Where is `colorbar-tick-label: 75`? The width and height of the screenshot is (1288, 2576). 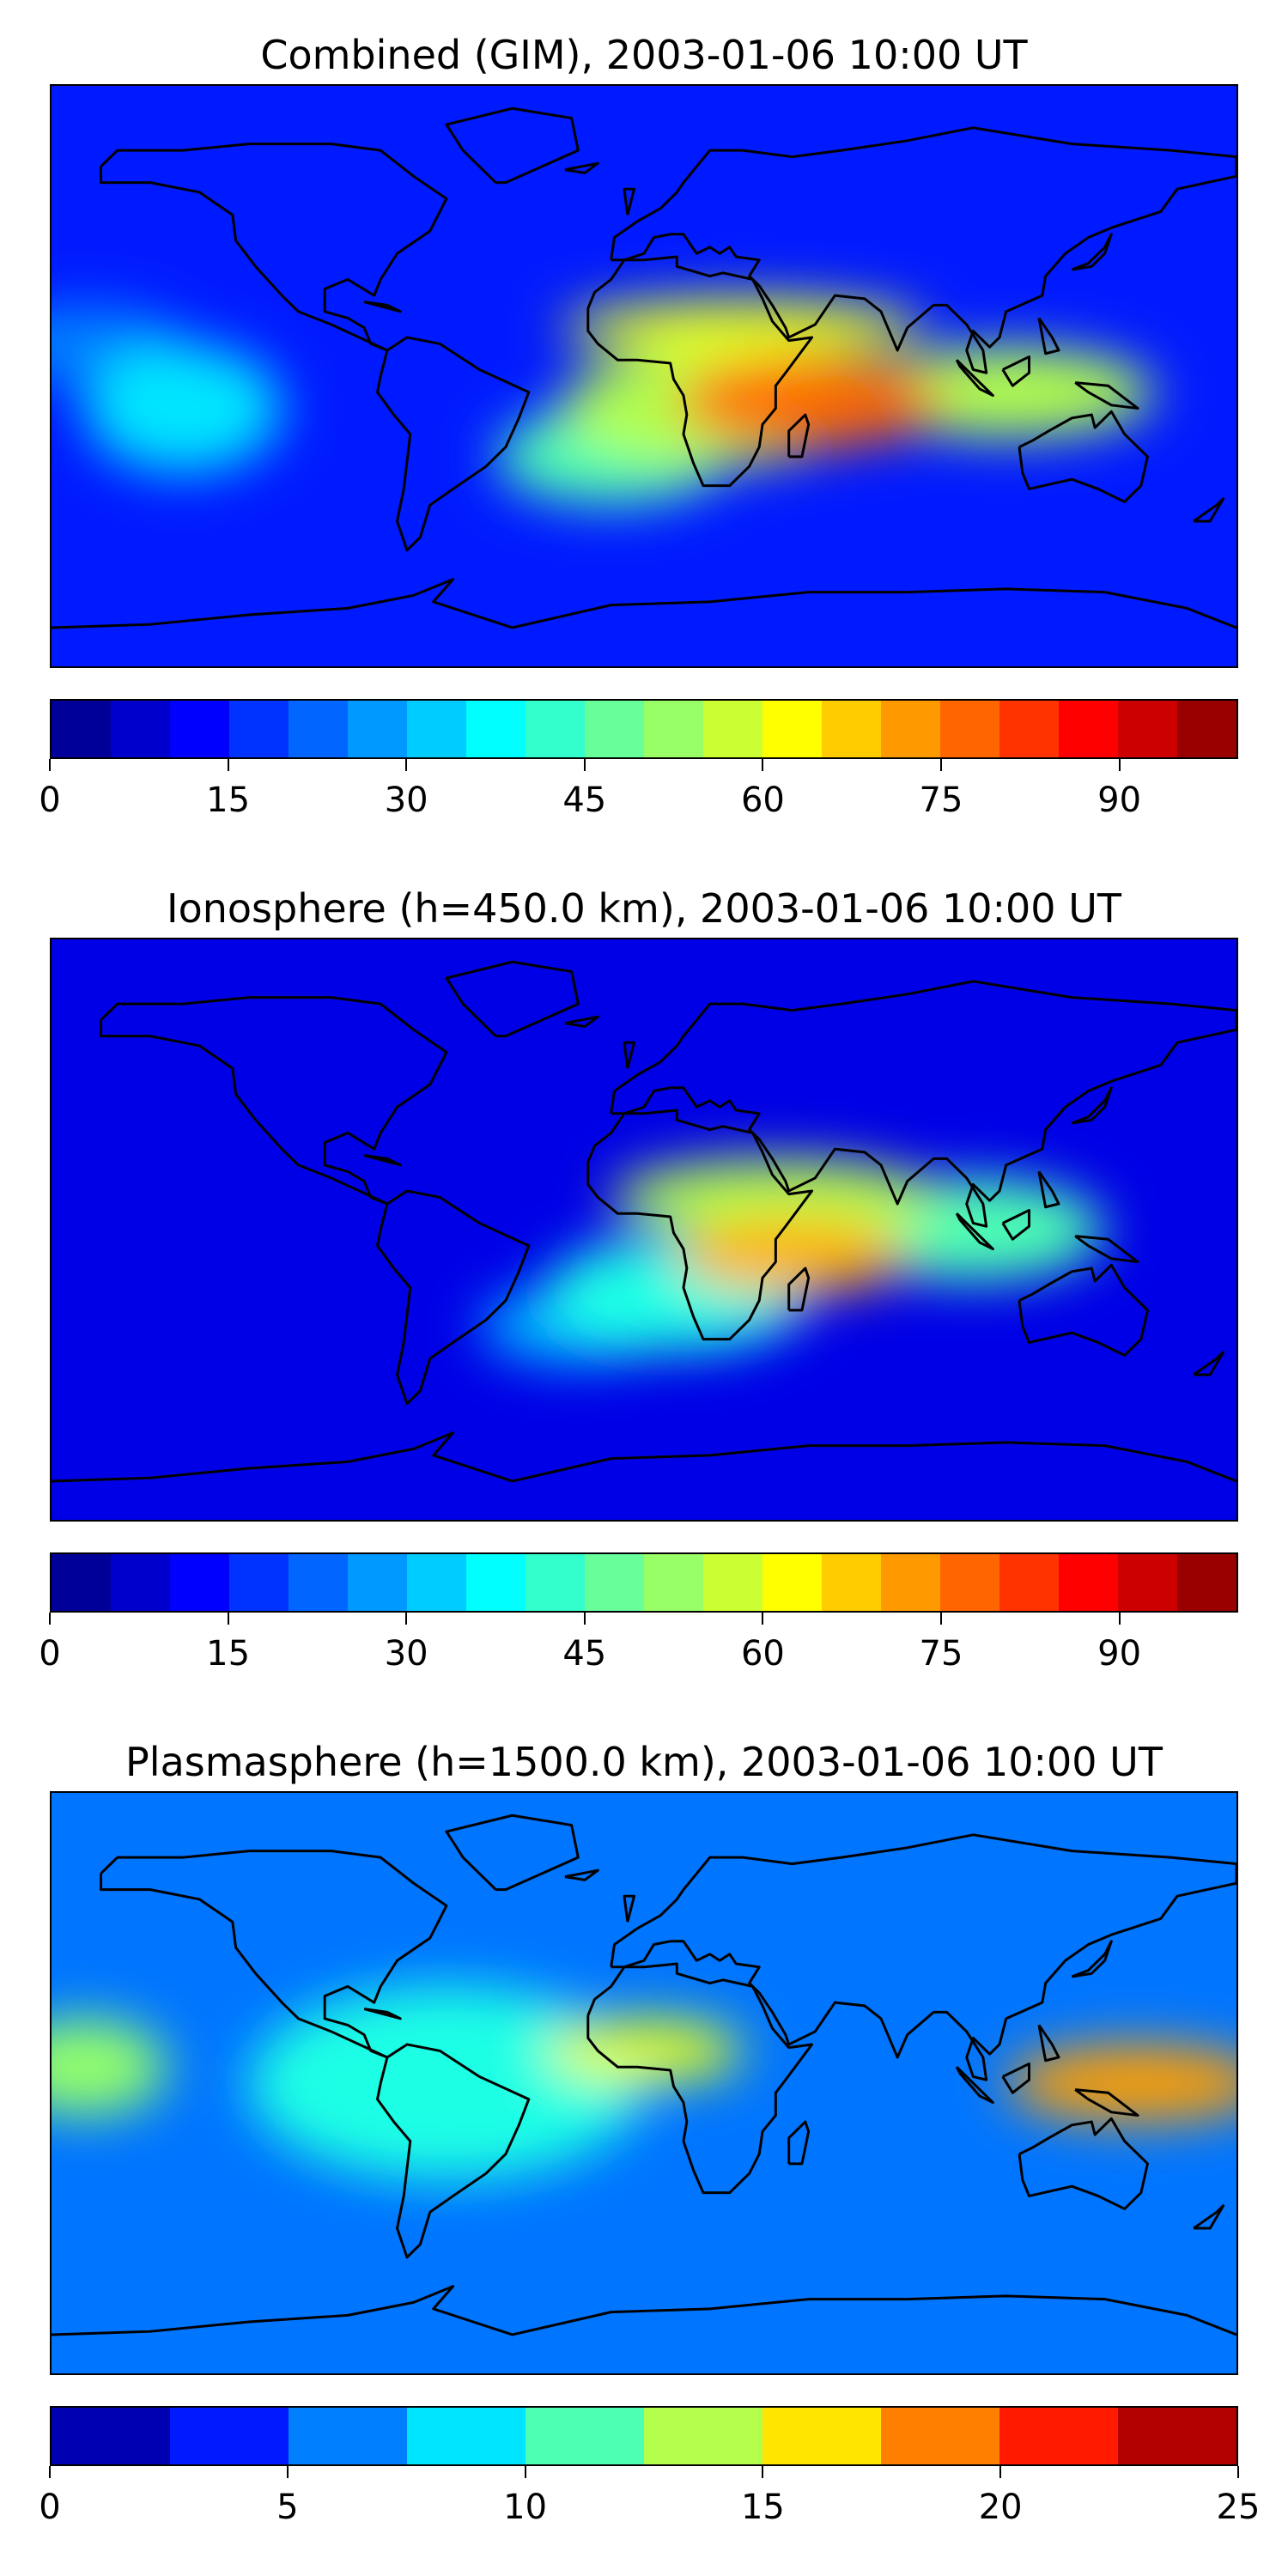
colorbar-tick-label: 75 is located at coordinates (941, 801).